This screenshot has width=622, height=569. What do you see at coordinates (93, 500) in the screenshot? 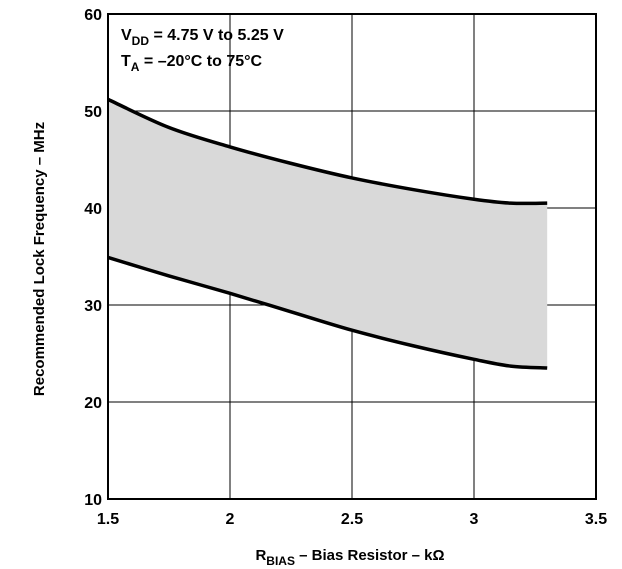
I see `y-tick-label: 10` at bounding box center [93, 500].